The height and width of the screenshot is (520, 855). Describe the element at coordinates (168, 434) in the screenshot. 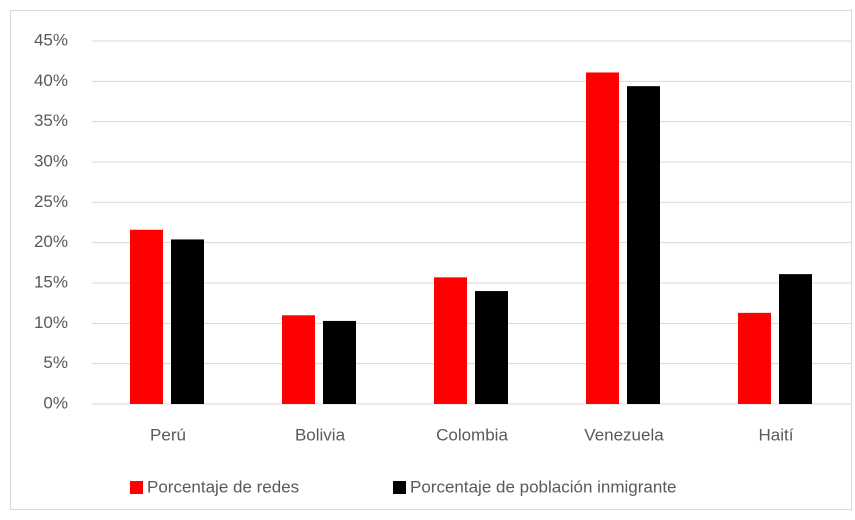

I see `x-tick-label: Perú` at that location.